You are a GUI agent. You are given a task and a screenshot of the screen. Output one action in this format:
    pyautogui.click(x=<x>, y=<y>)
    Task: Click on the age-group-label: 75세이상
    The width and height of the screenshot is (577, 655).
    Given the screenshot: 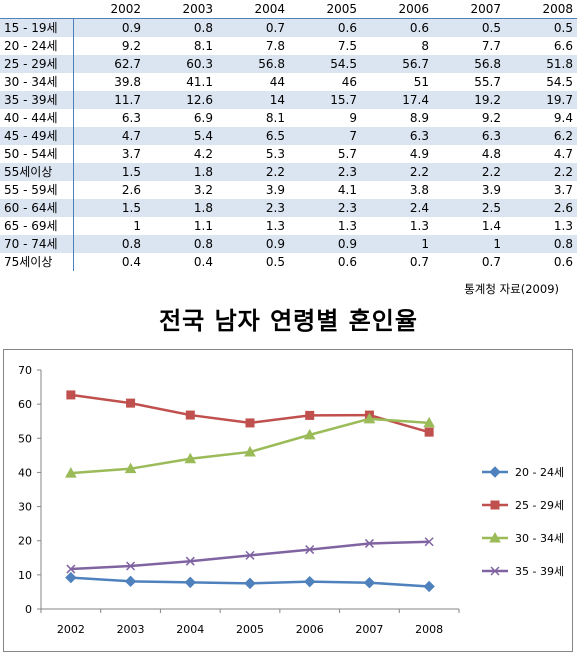 What is the action you would take?
    pyautogui.click(x=37, y=262)
    